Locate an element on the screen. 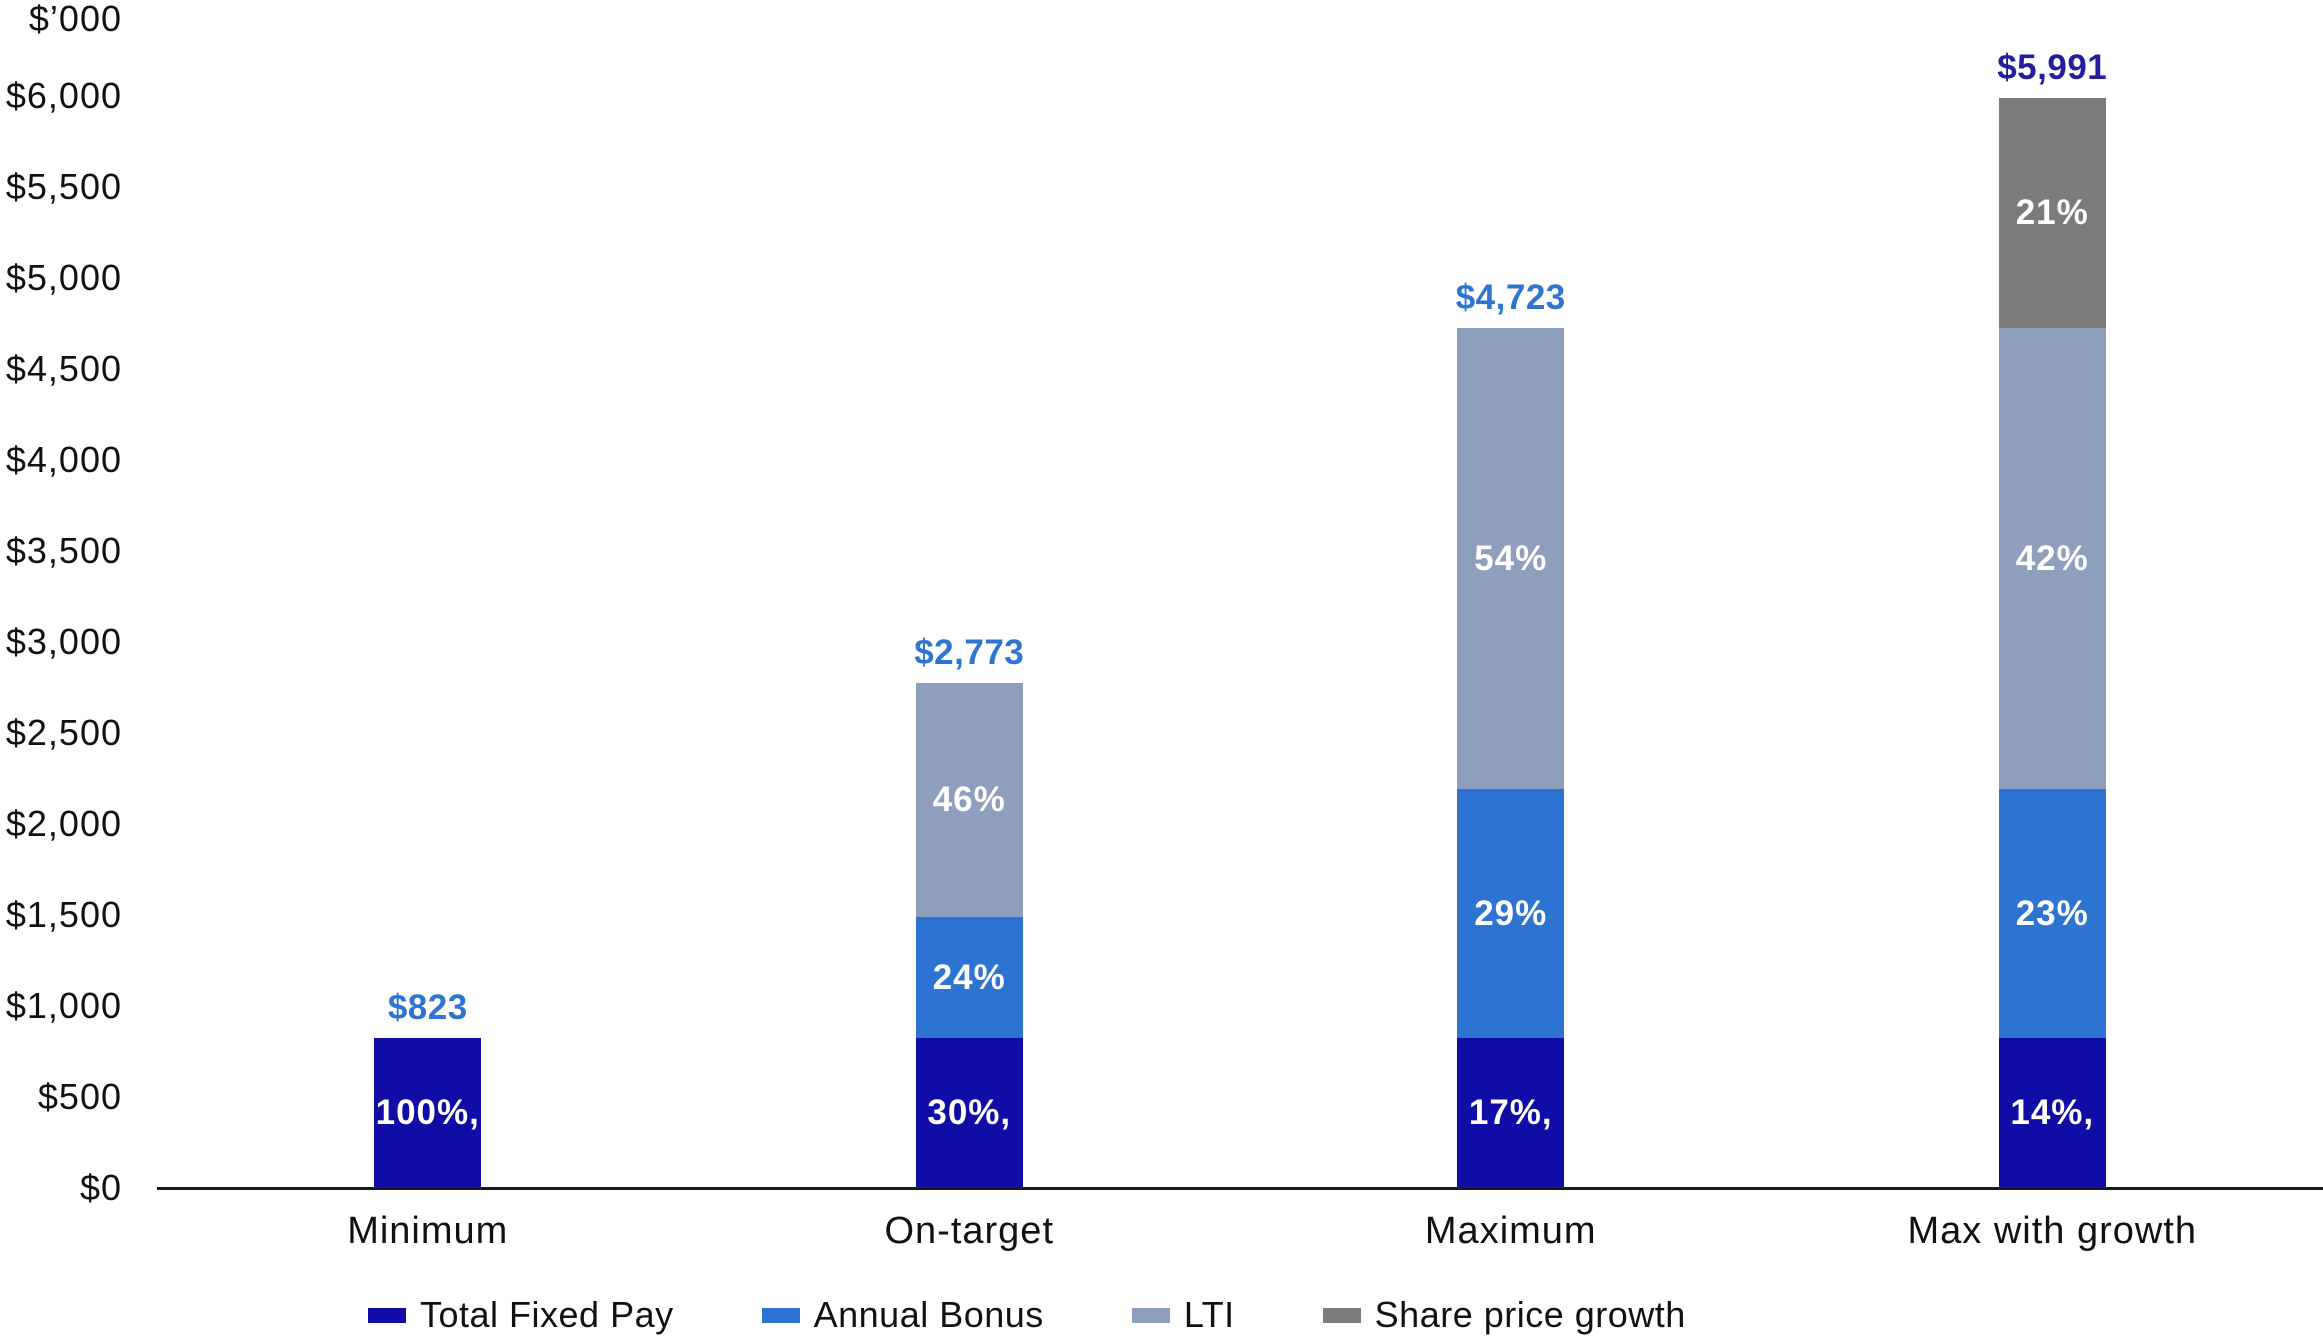 The width and height of the screenshot is (2323, 1336). segment-total-fixed-pay: 100%, is located at coordinates (428, 1113).